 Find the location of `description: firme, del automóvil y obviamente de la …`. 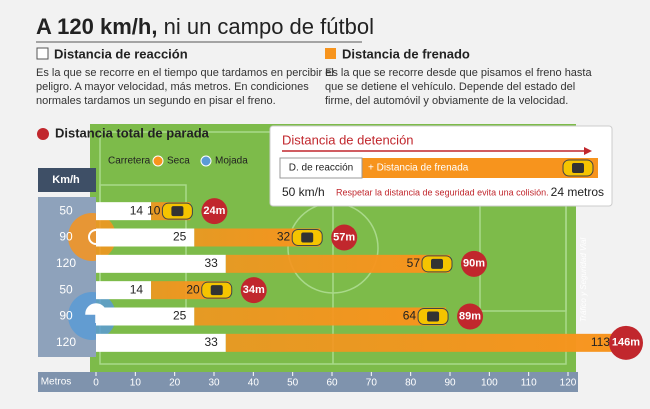

description: firme, del automóvil y obviamente de la … is located at coordinates (446, 101).